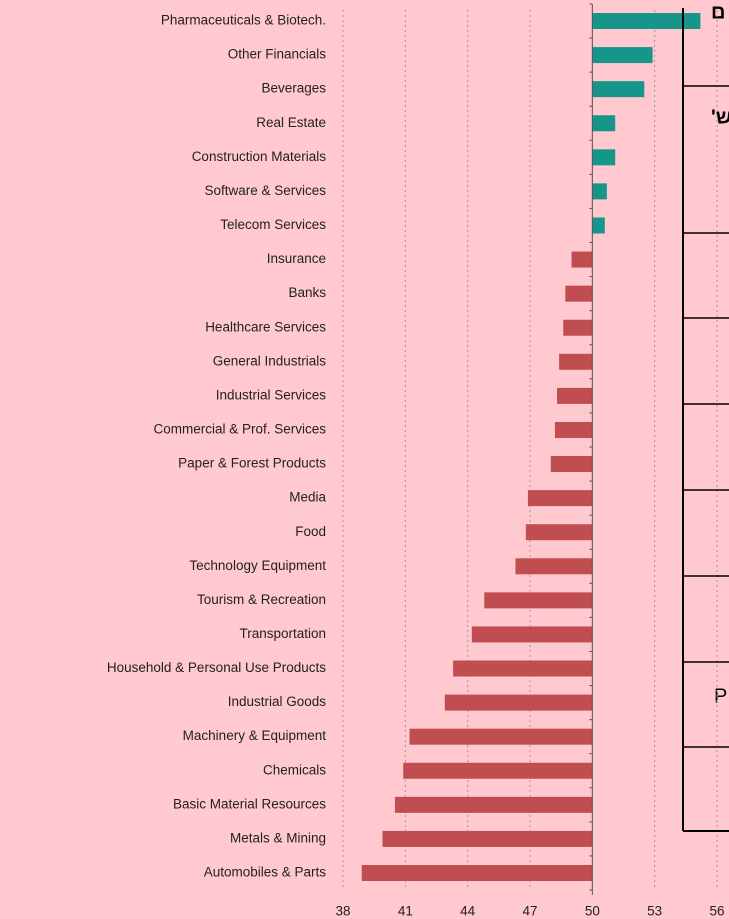 The height and width of the screenshot is (919, 729). Describe the element at coordinates (720, 117) in the screenshot. I see `overlay-text: 'ש` at that location.